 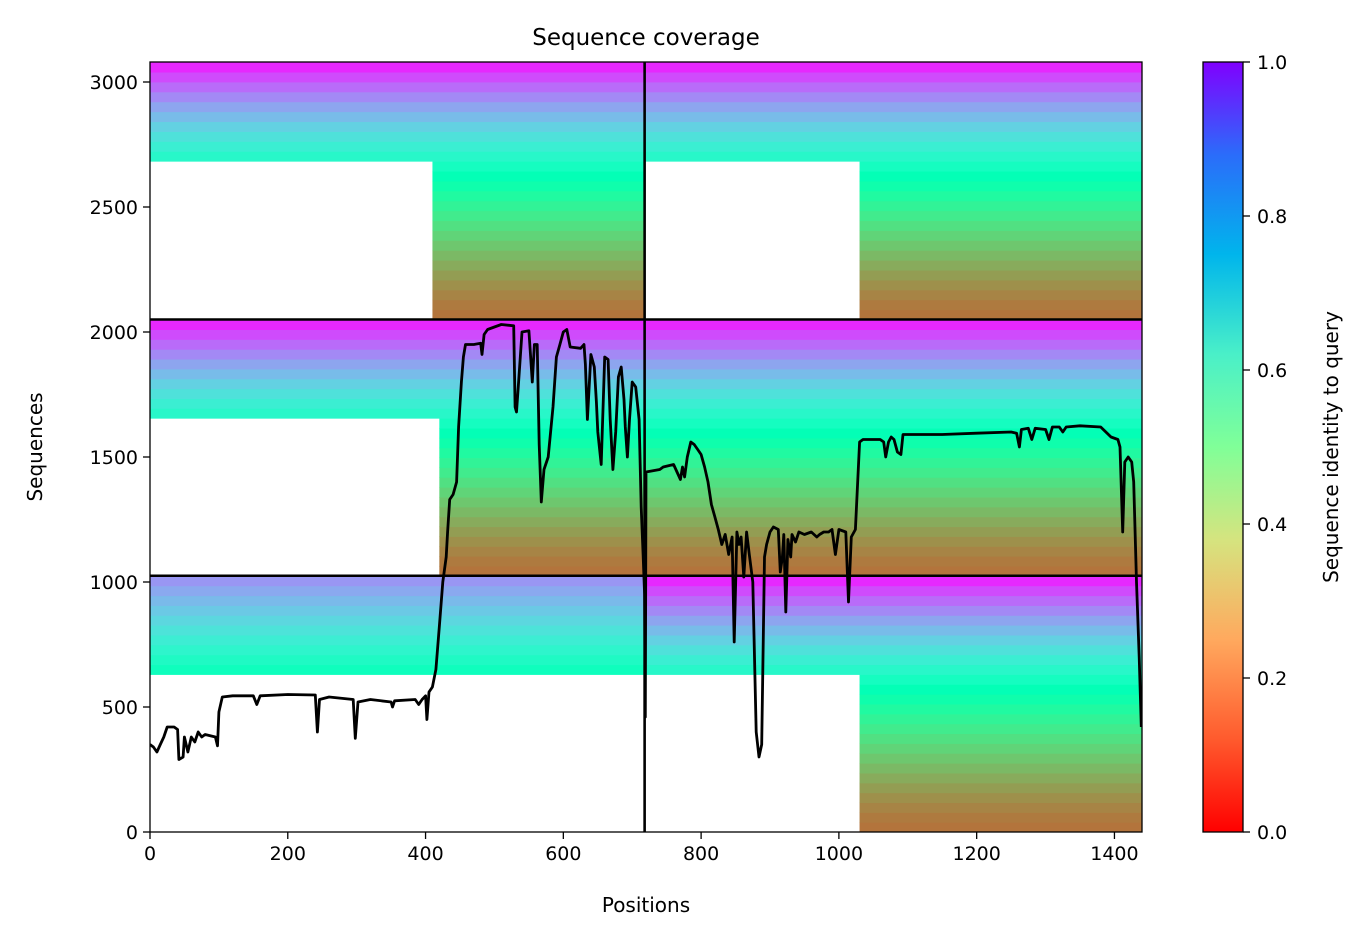 I want to click on y-axis-label: Sequences, so click(x=35, y=446).